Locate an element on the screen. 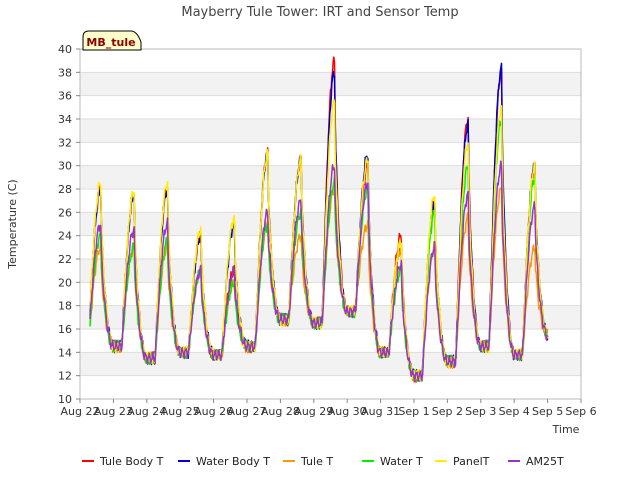  legend-item: Tule T is located at coordinates (308, 461).